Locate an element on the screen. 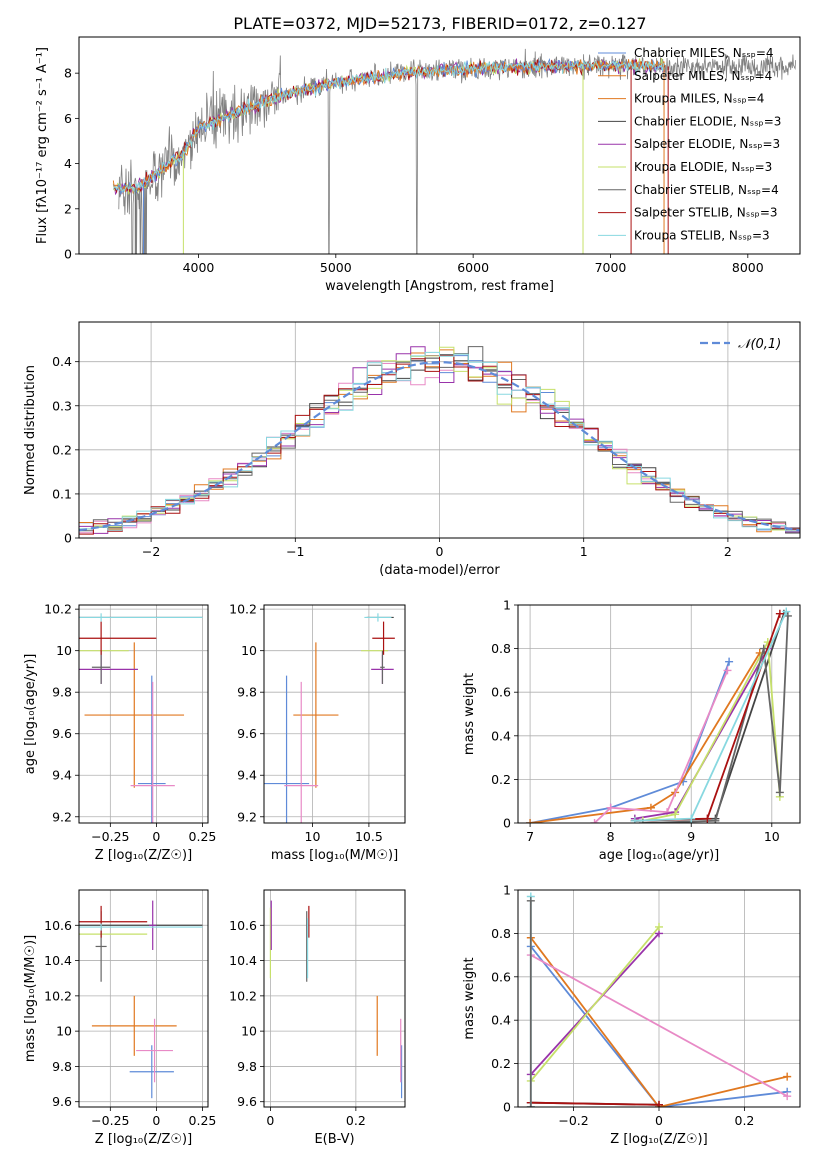  massweight_vs_Z-grid is located at coordinates (659, 998).